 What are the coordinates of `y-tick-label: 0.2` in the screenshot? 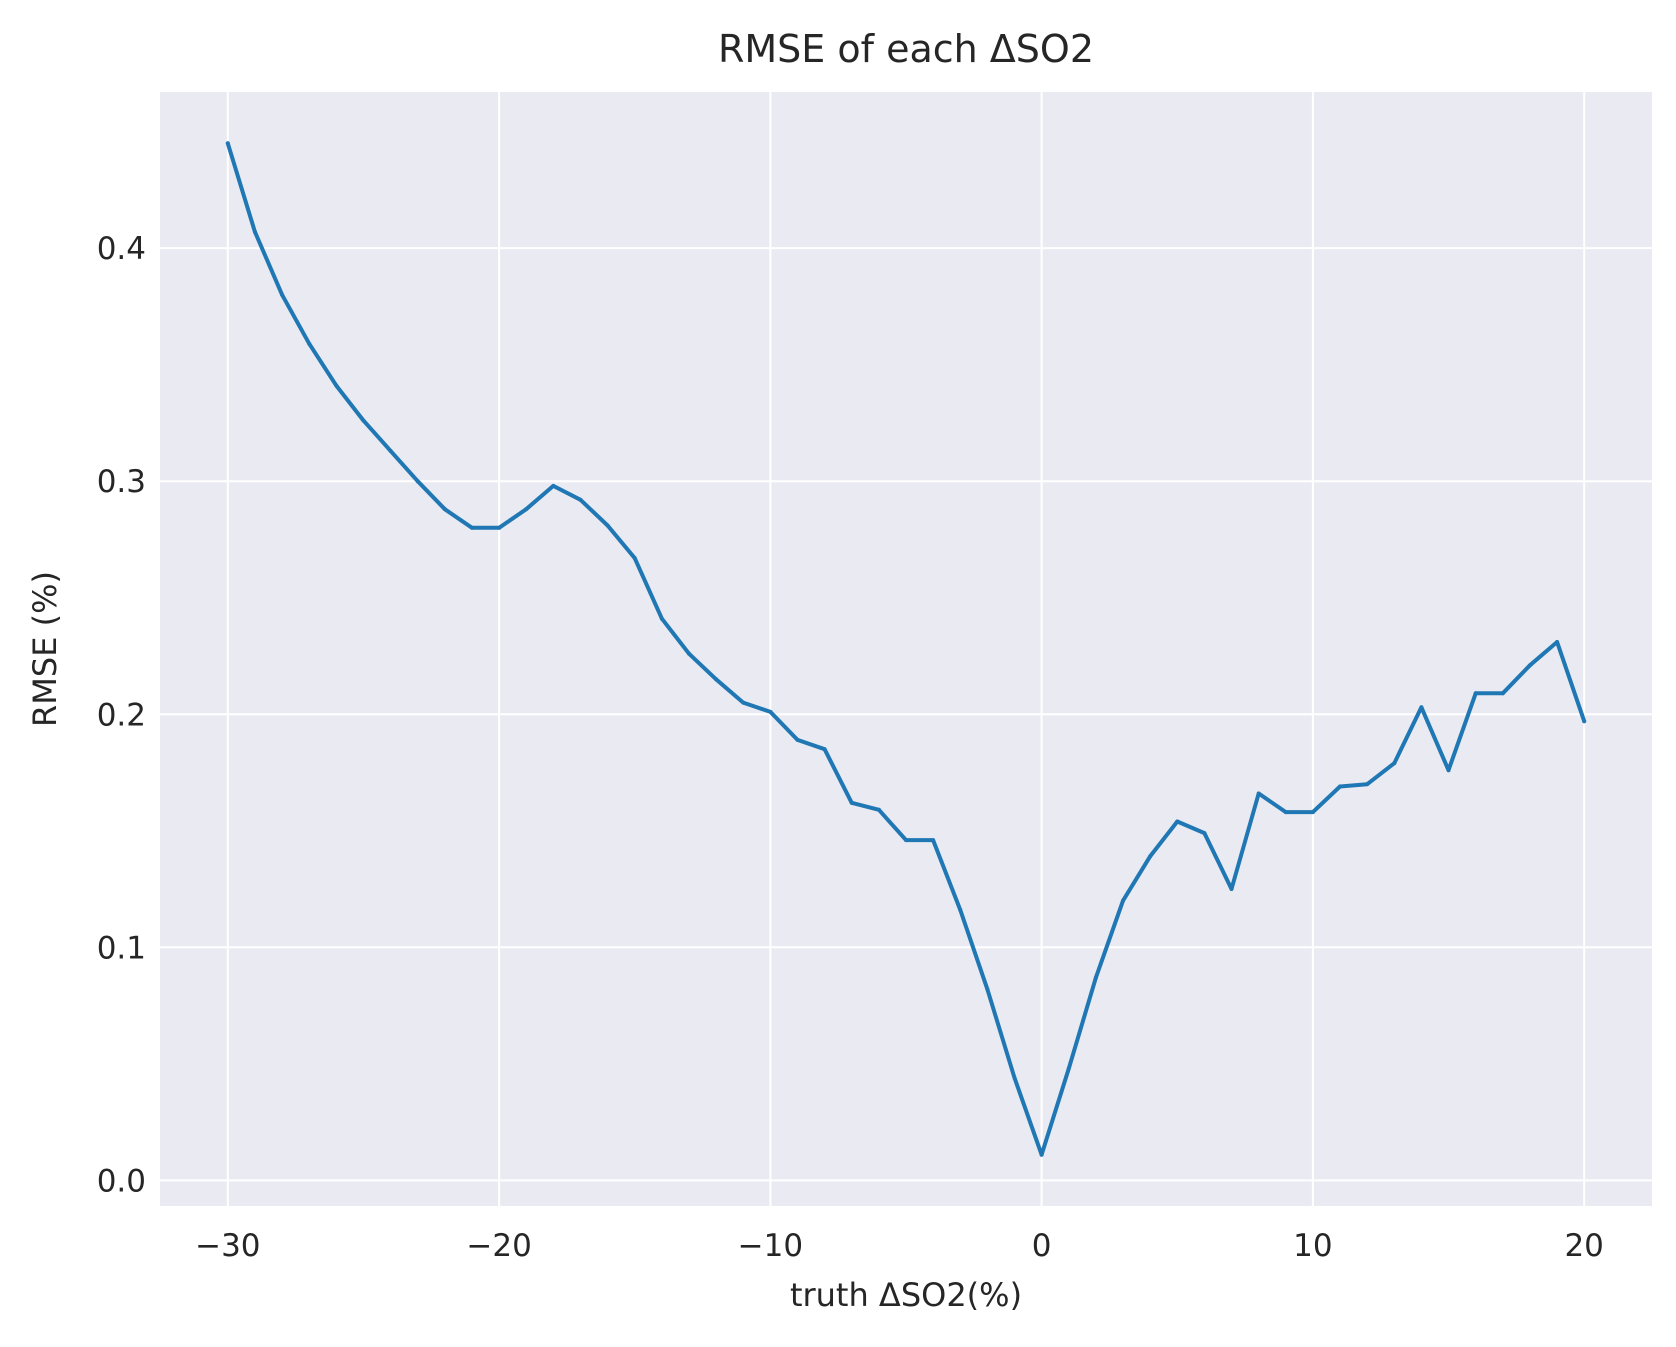 It's located at (121, 715).